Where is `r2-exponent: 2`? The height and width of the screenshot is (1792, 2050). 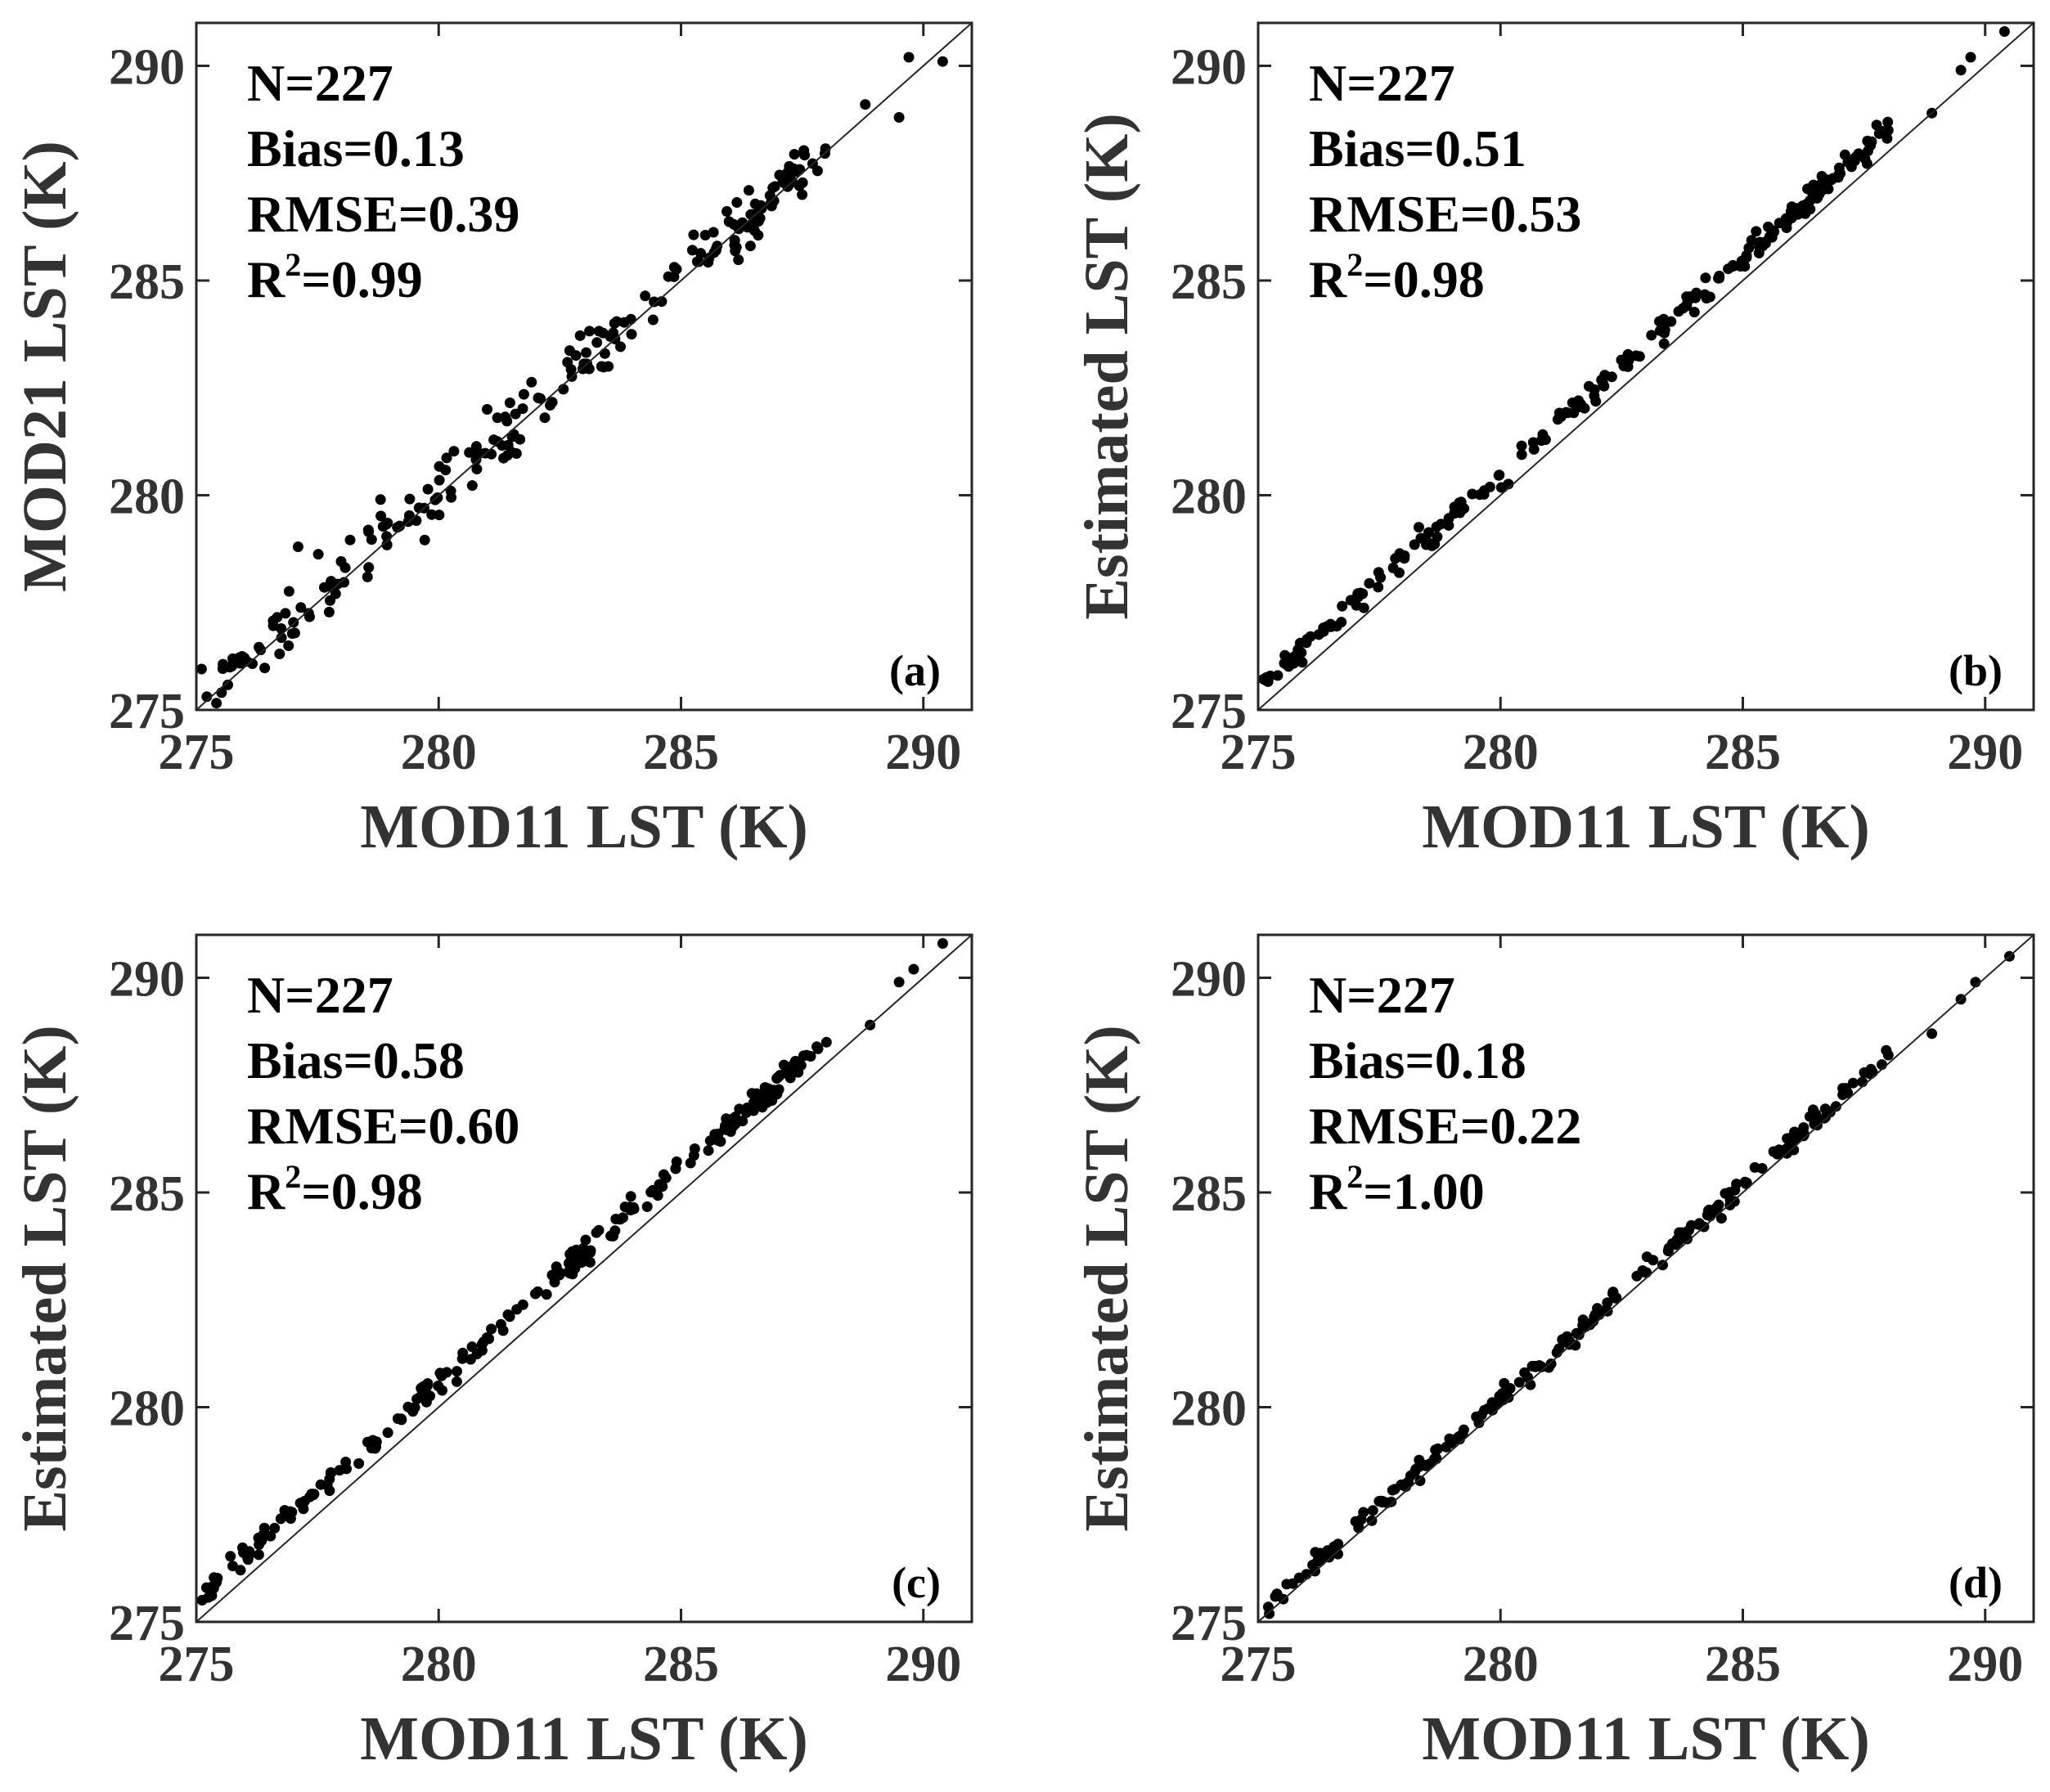 r2-exponent: 2 is located at coordinates (293, 264).